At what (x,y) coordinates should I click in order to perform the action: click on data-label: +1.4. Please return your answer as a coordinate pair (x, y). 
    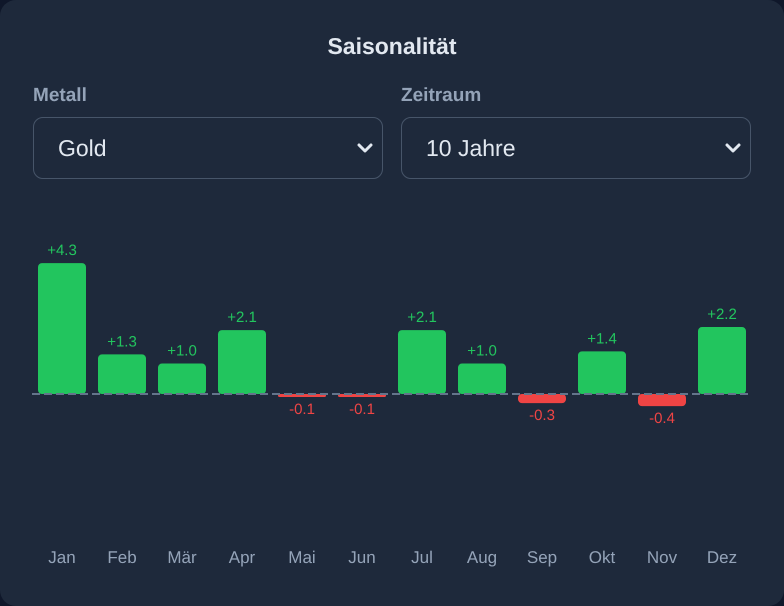
    Looking at the image, I should click on (602, 339).